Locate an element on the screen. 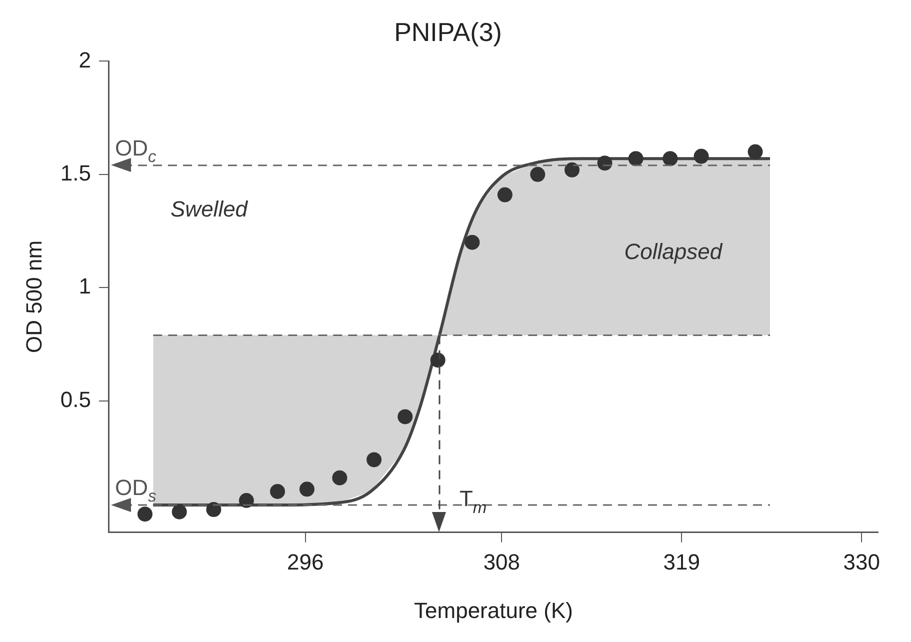  x-tick-label: 319 is located at coordinates (681, 561).